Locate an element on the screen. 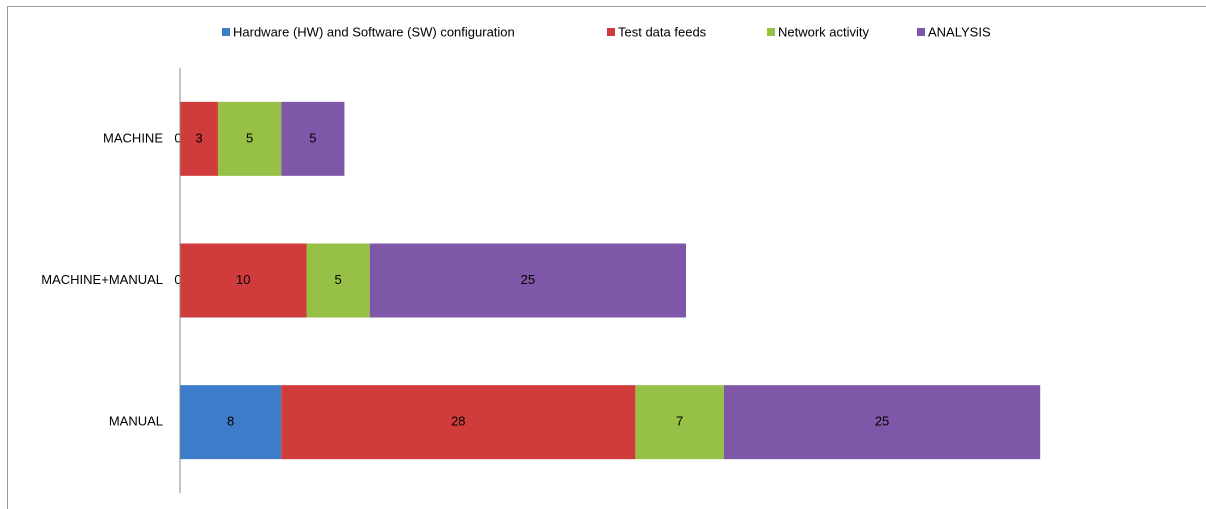 The height and width of the screenshot is (509, 1206). data-label: 10 is located at coordinates (243, 279).